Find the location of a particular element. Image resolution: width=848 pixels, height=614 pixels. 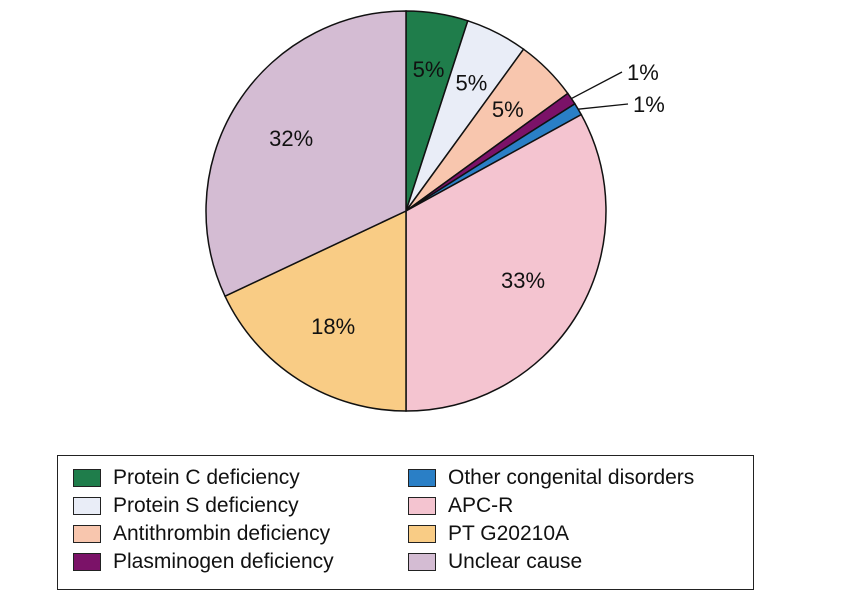

data-label: 32% is located at coordinates (291, 138).